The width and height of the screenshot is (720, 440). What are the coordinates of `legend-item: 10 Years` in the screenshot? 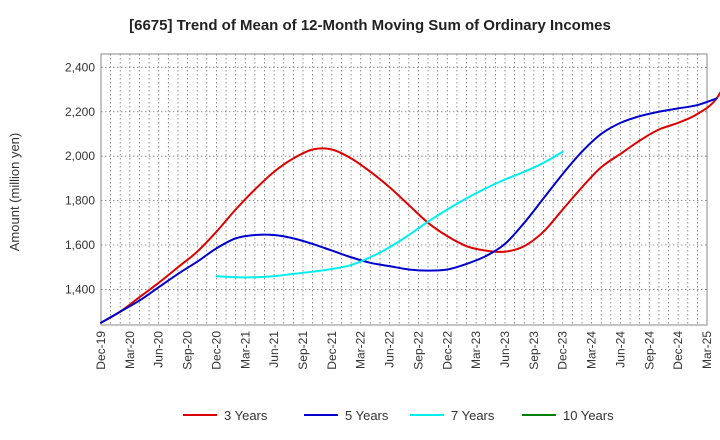 It's located at (568, 415).